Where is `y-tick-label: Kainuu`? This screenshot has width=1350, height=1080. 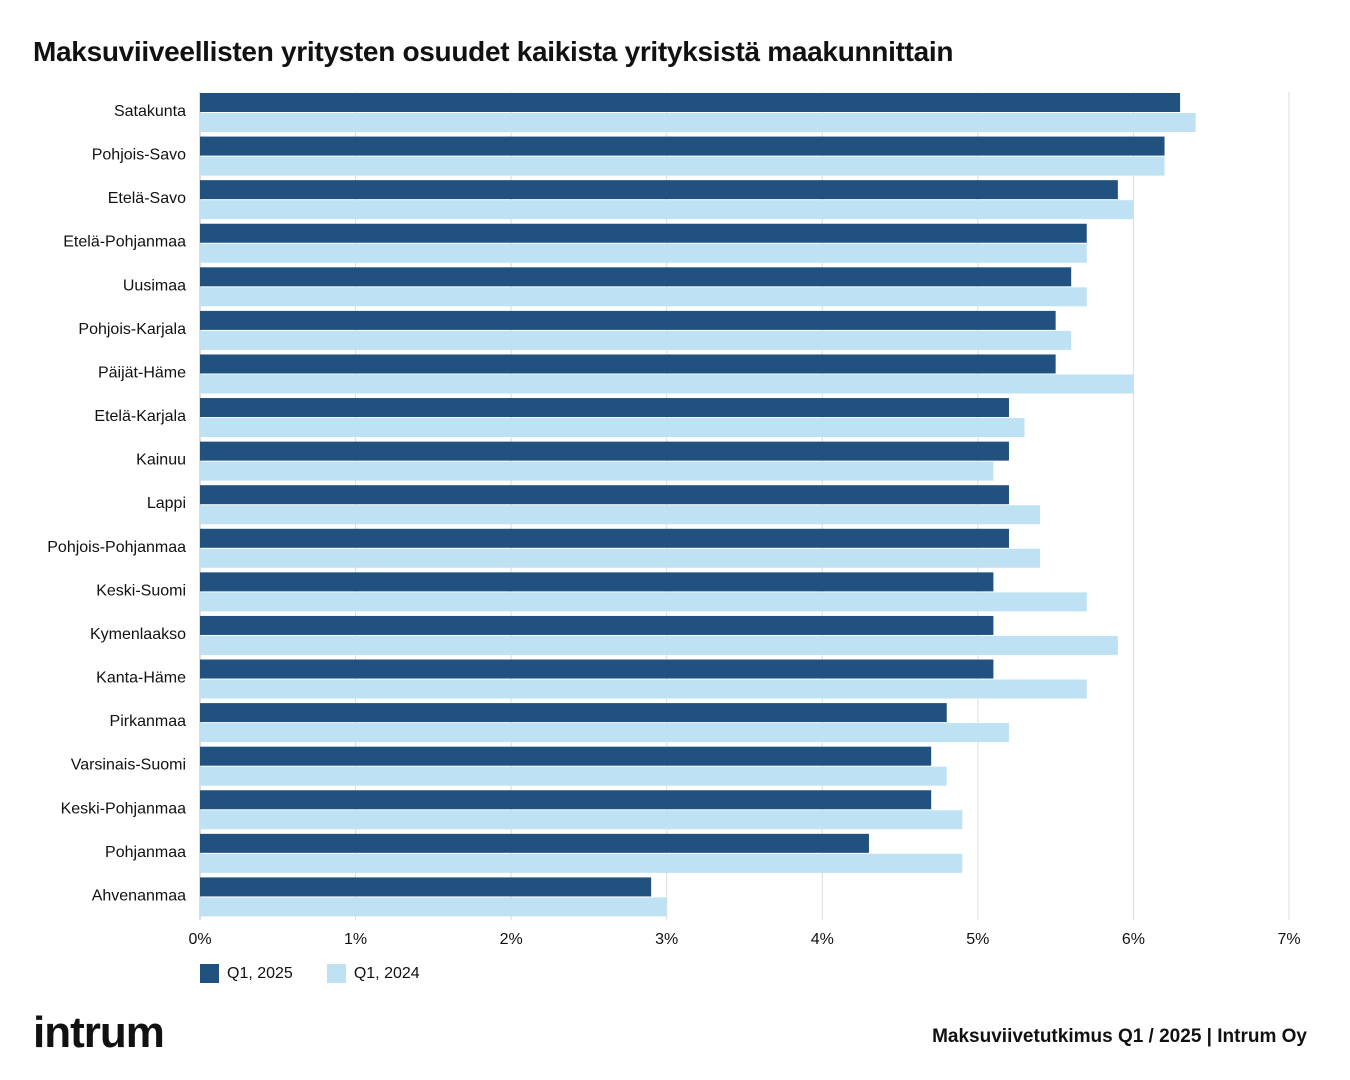 y-tick-label: Kainuu is located at coordinates (161, 460).